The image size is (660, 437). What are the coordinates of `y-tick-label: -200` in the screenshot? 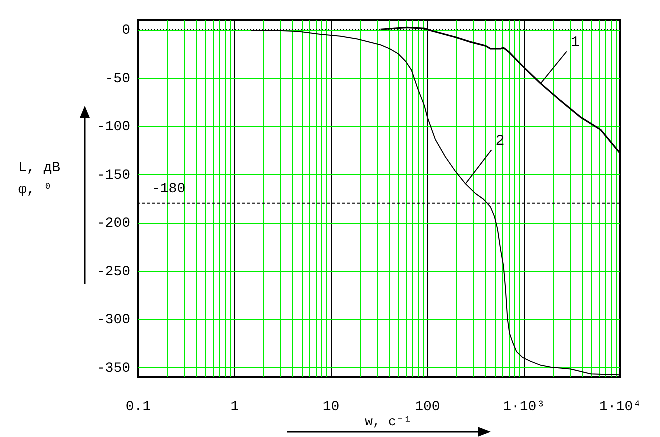 It's located at (113, 224).